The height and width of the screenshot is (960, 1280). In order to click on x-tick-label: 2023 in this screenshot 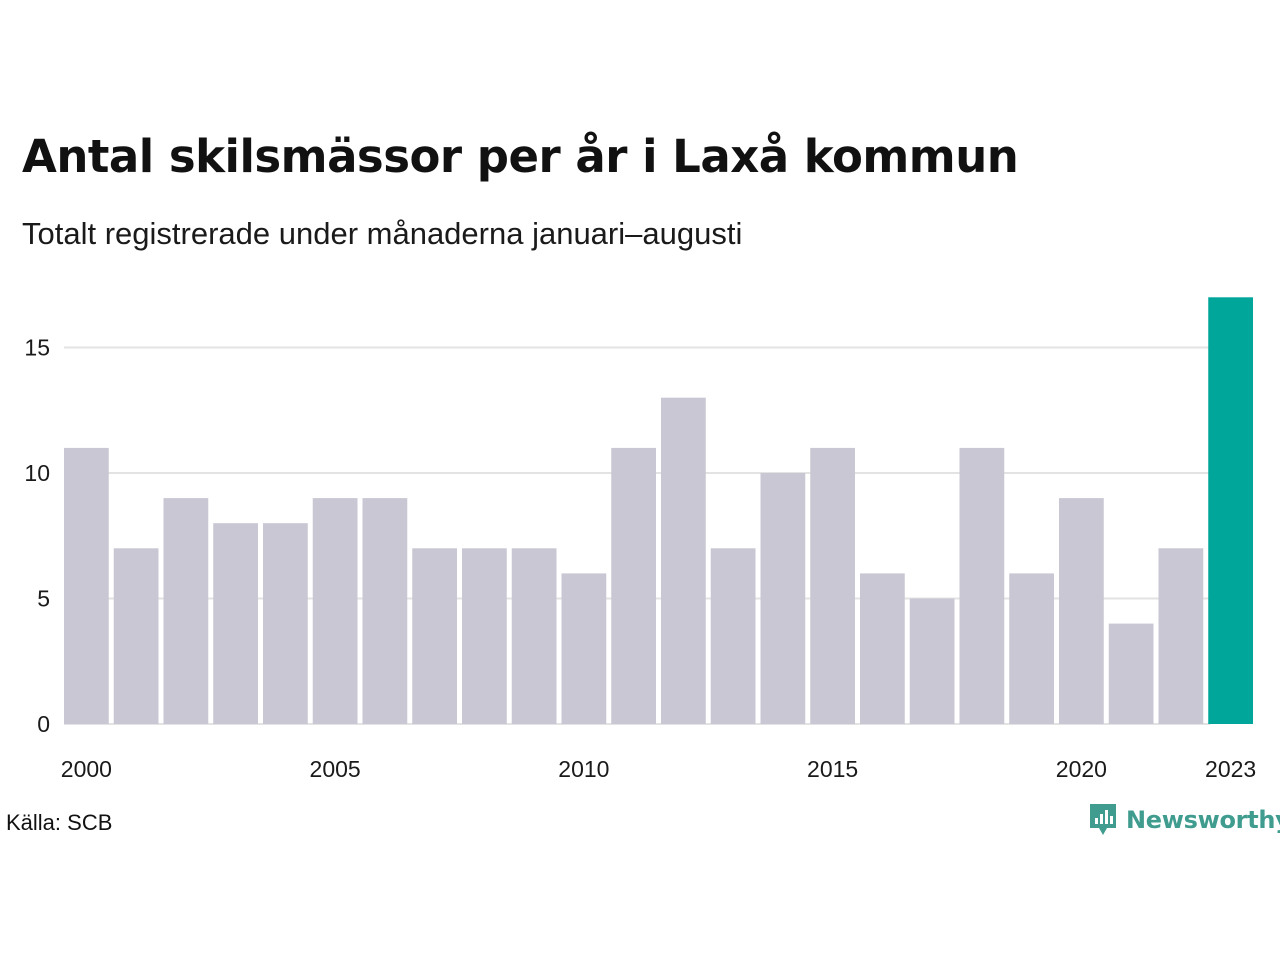, I will do `click(1230, 769)`.